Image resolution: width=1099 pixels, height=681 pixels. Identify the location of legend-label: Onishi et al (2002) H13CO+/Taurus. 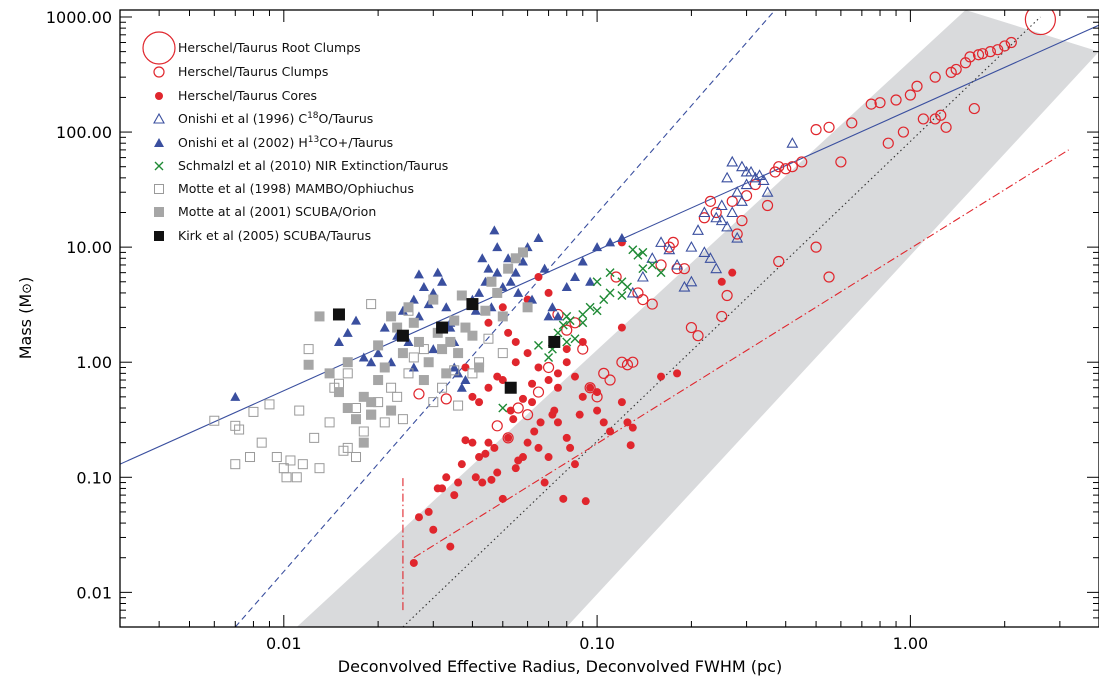
(285, 142).